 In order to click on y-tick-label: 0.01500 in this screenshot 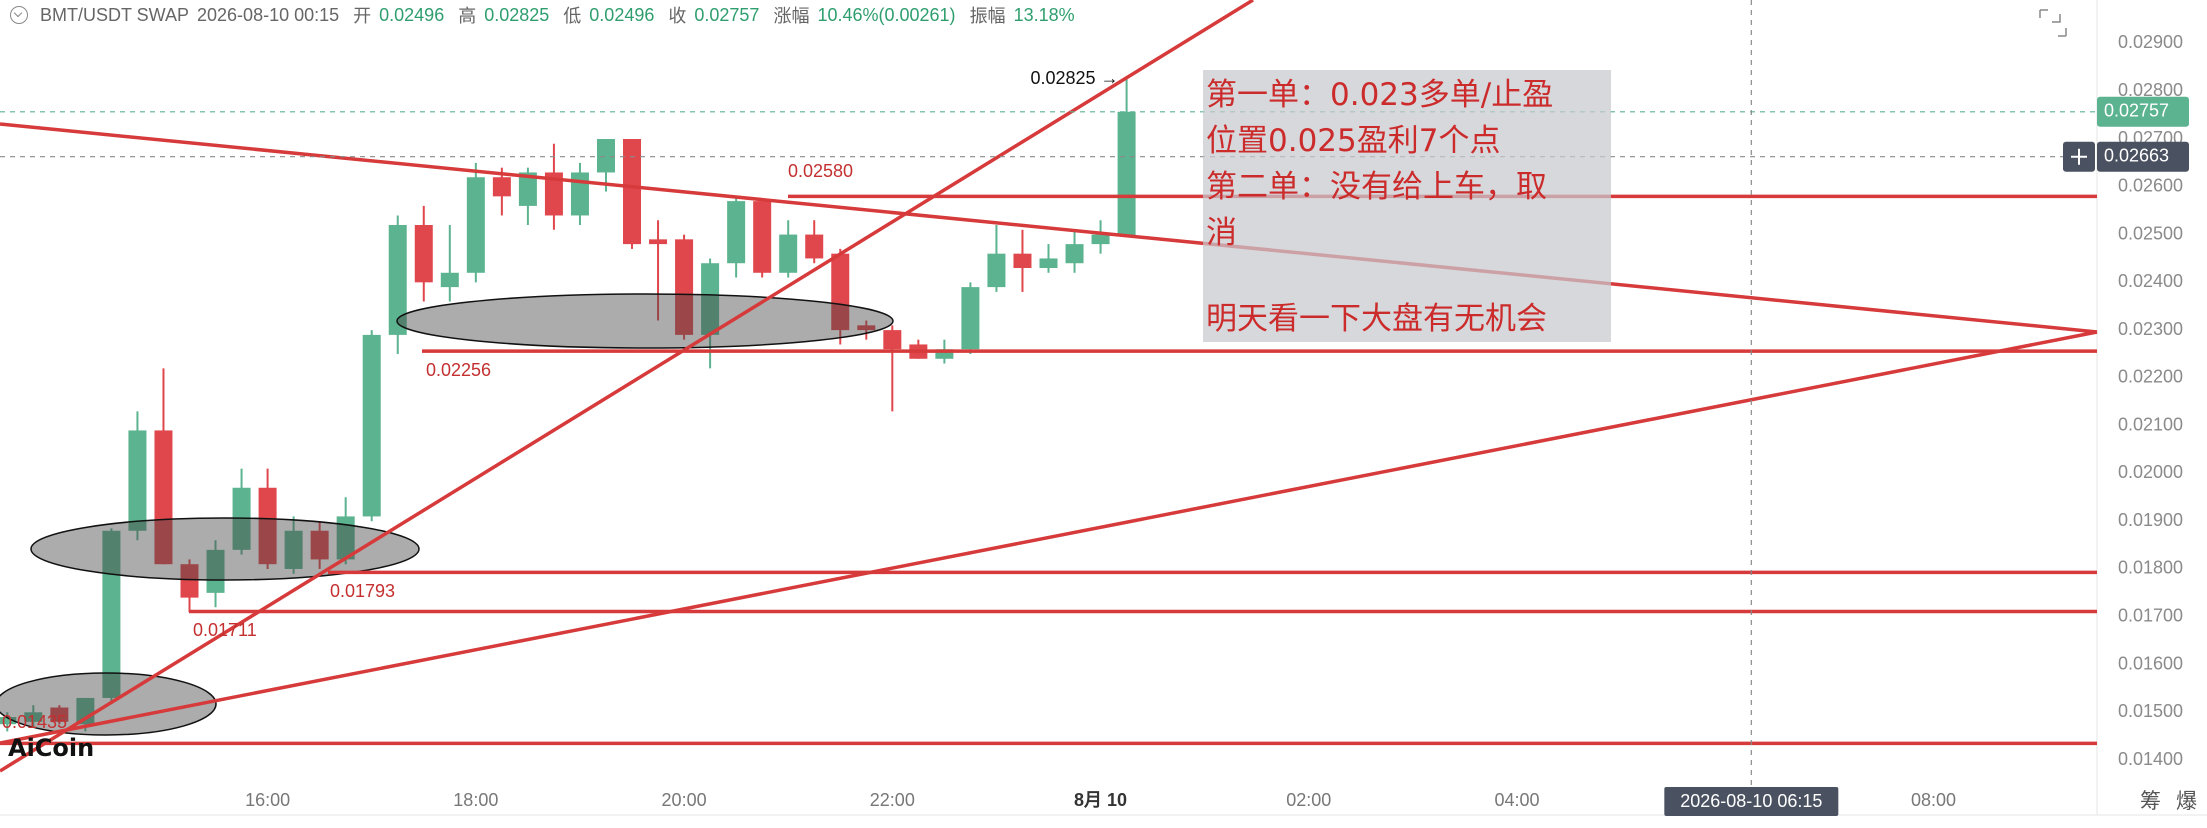, I will do `click(2150, 711)`.